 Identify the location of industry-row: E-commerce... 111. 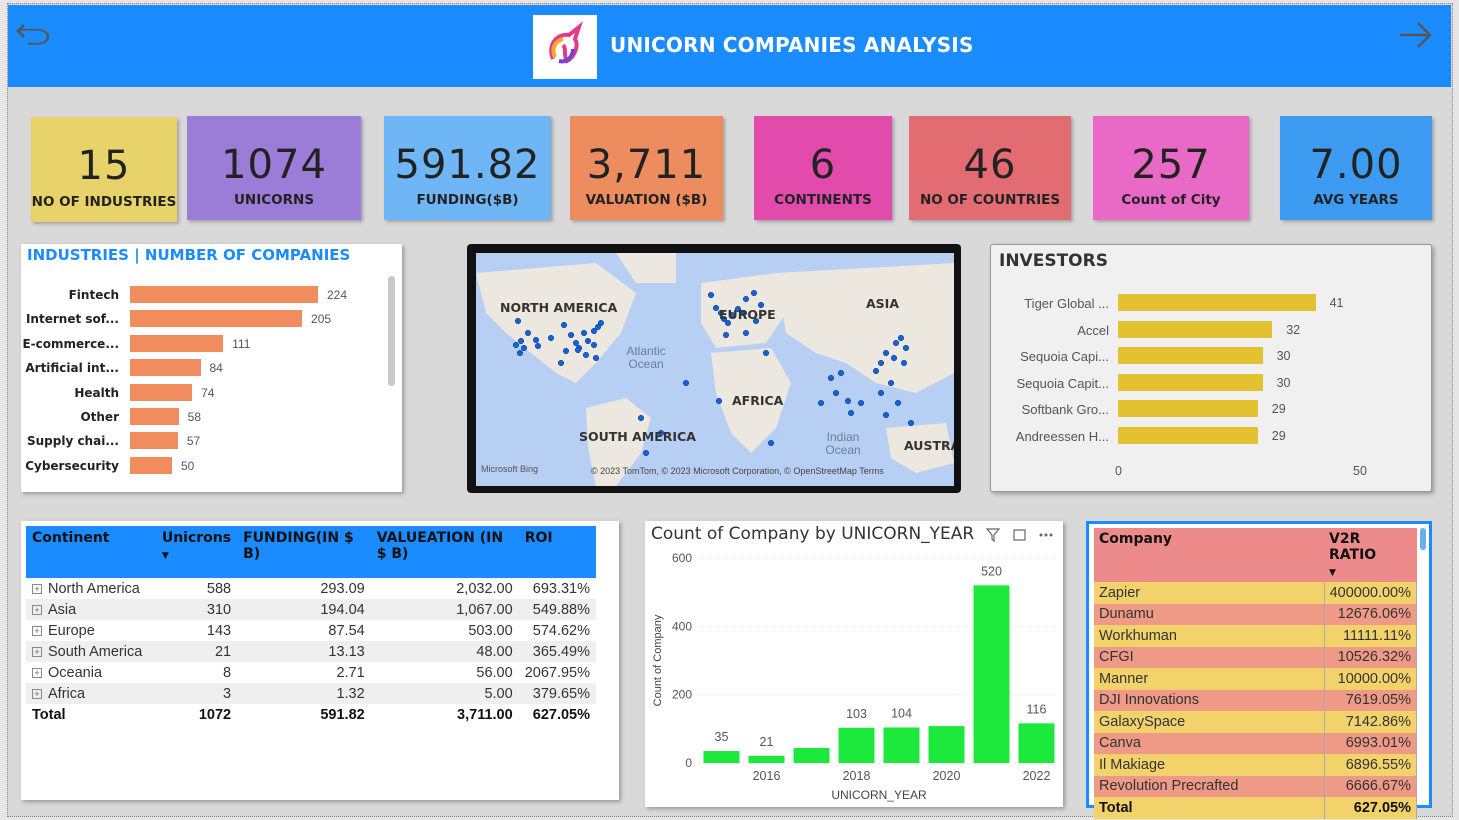
(211, 343).